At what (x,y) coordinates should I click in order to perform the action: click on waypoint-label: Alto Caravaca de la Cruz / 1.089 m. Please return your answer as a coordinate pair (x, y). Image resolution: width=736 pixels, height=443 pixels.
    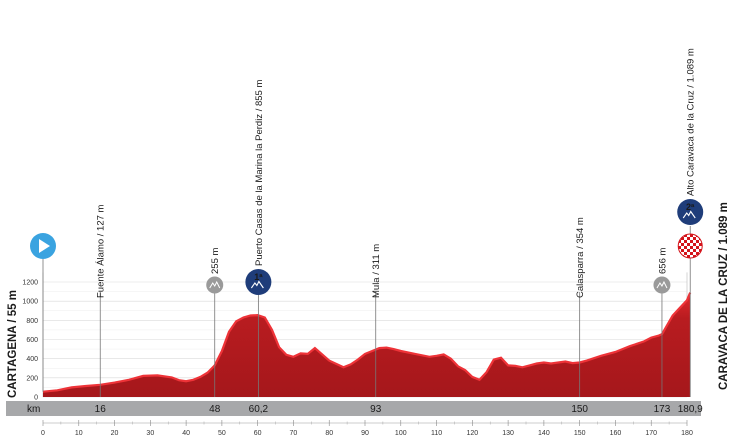
    Looking at the image, I should click on (691, 122).